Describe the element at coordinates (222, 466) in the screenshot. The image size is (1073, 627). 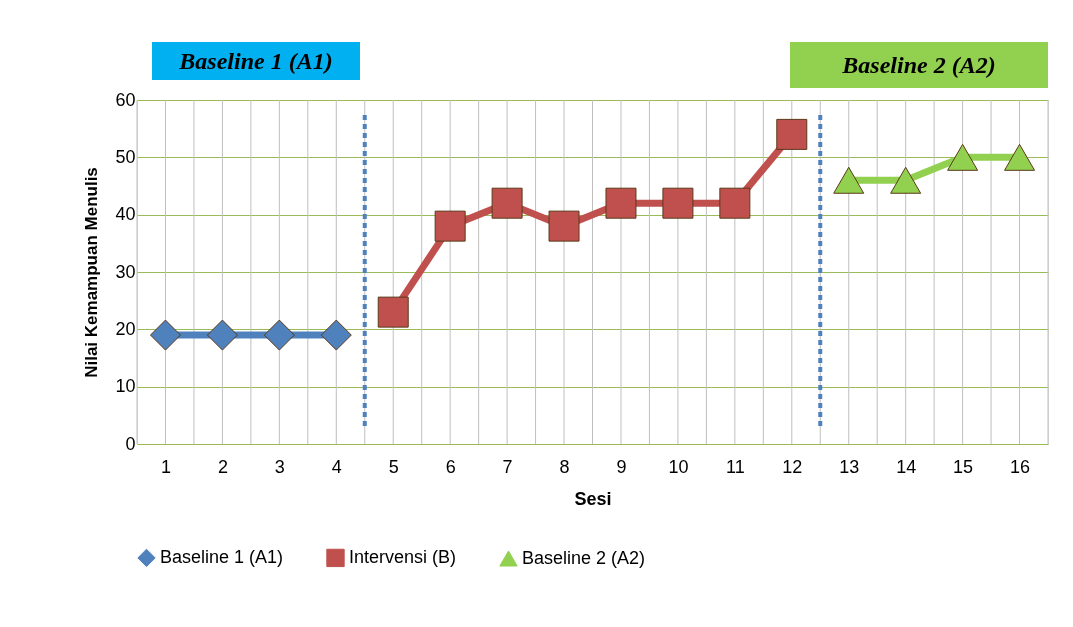
I see `x-tick-label: 2` at that location.